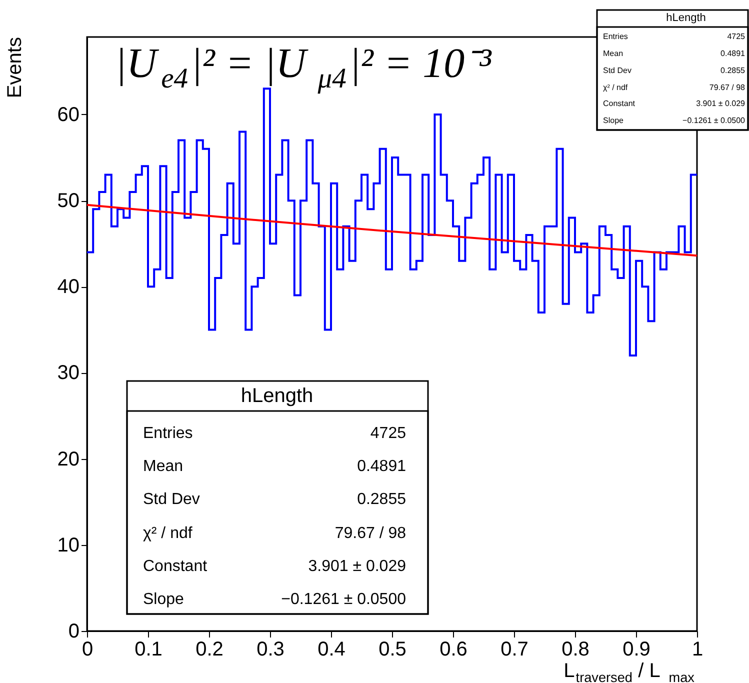 This screenshot has width=749, height=683. Describe the element at coordinates (392, 649) in the screenshot. I see `x-tick-label: 0.5` at that location.